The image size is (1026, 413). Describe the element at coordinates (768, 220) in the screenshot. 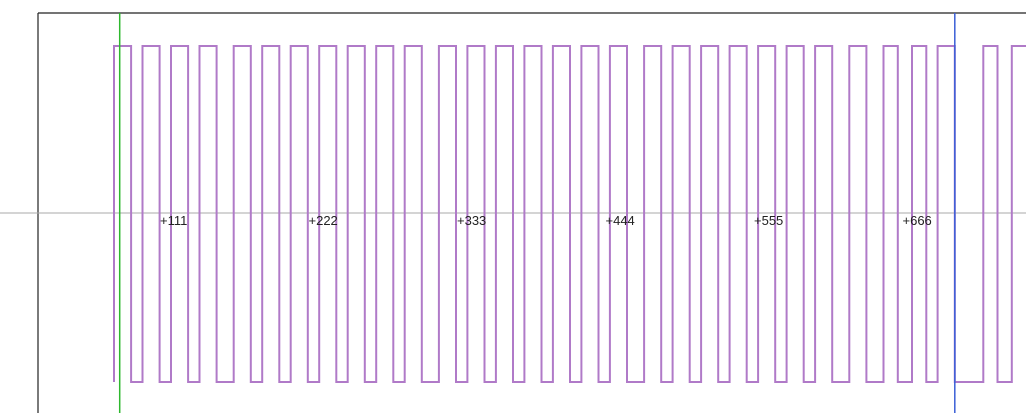

I see `x-tick-label-plus-555: +555` at that location.